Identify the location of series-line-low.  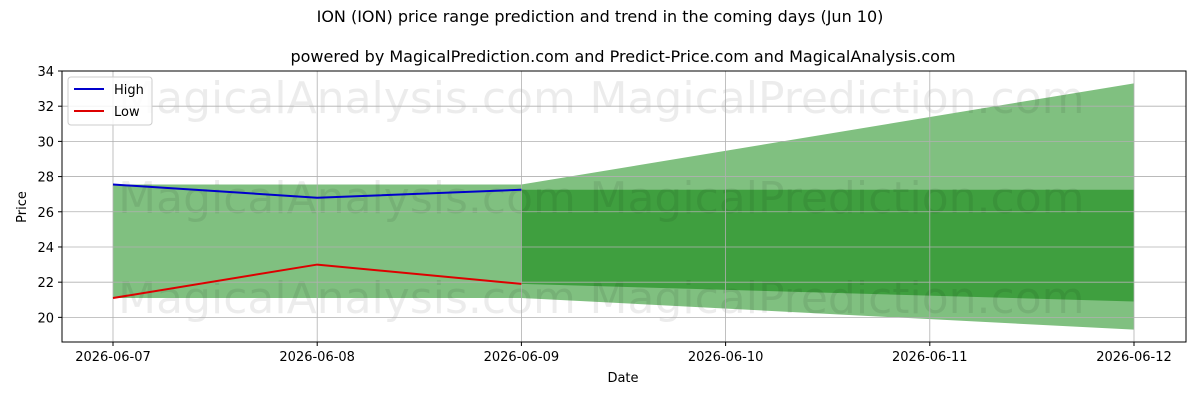
(317, 281).